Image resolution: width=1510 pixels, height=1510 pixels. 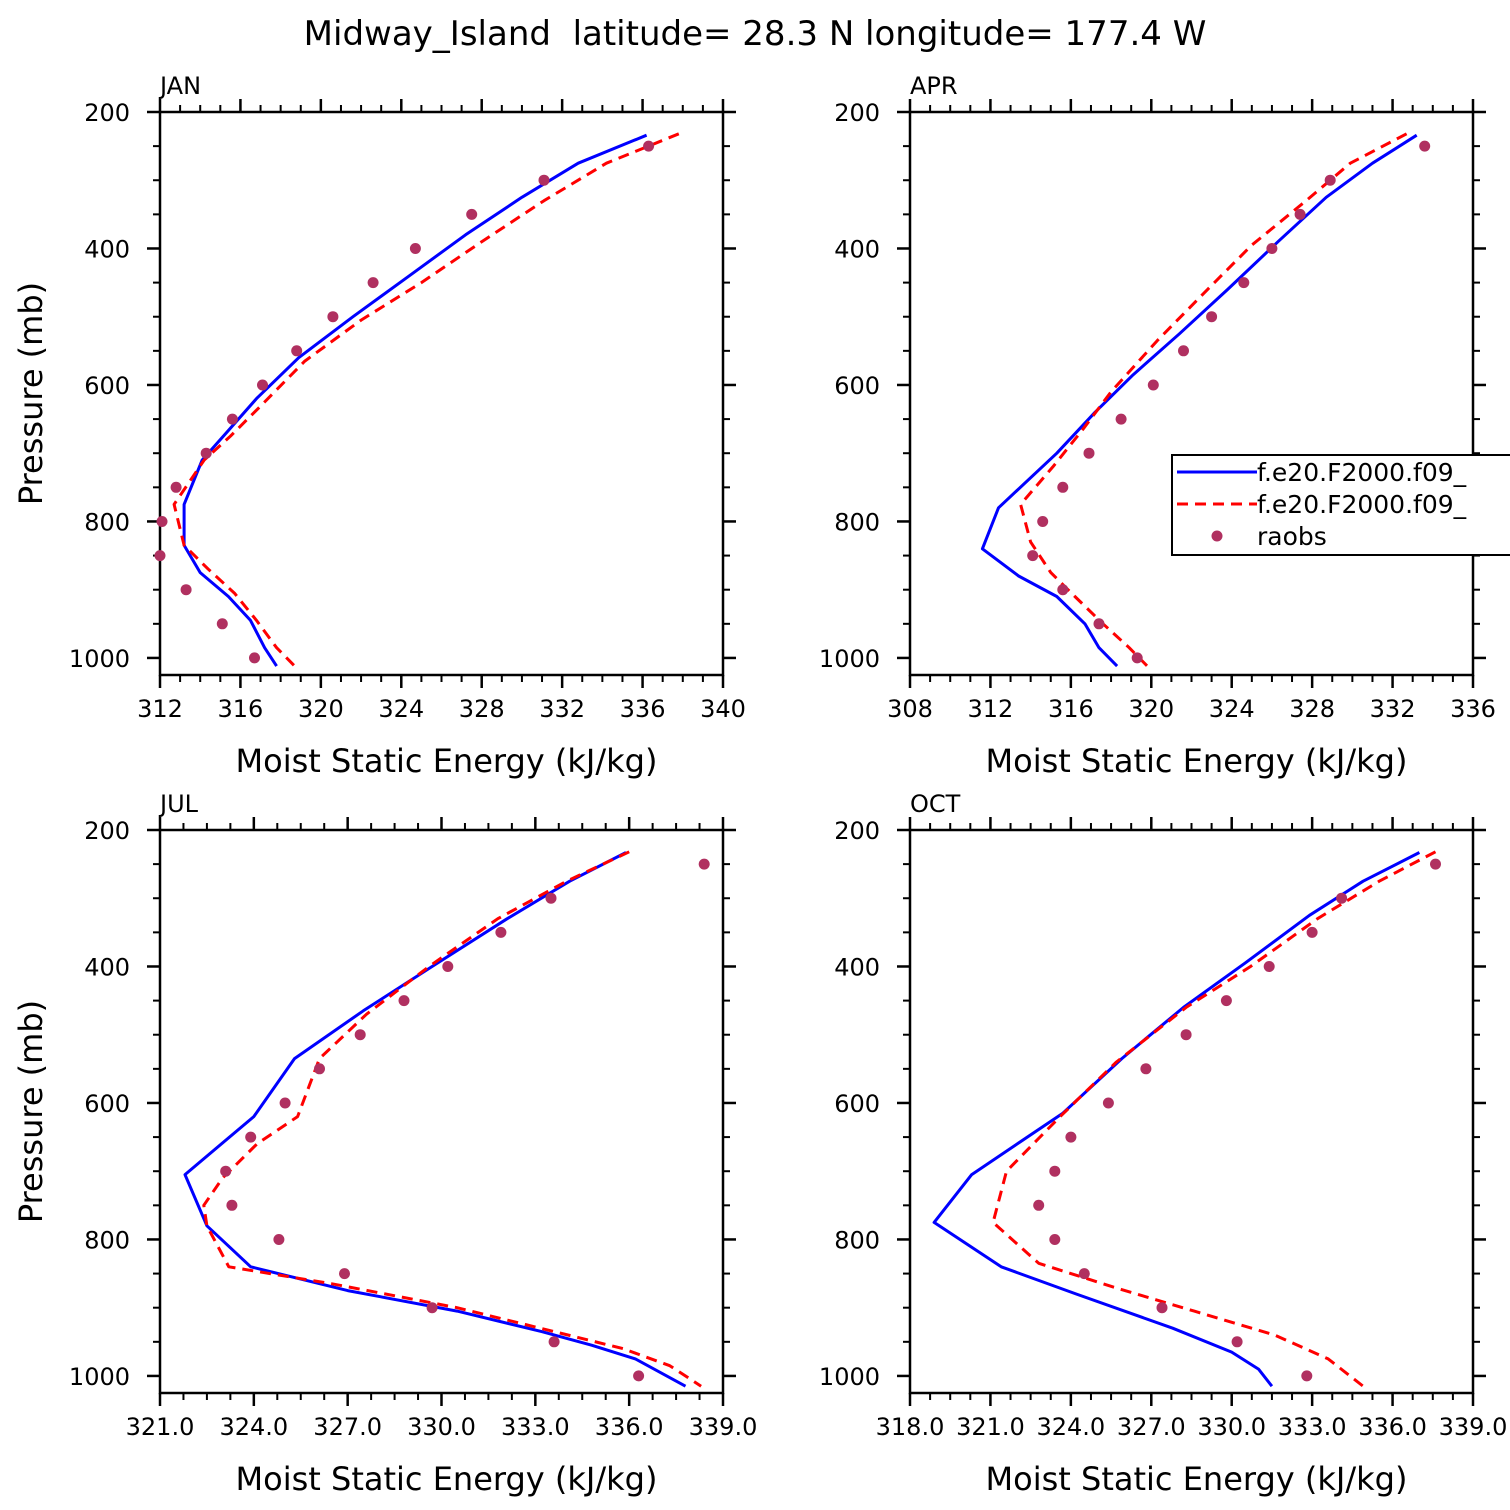 What do you see at coordinates (178, 804) in the screenshot?
I see `panel-label: JUL` at bounding box center [178, 804].